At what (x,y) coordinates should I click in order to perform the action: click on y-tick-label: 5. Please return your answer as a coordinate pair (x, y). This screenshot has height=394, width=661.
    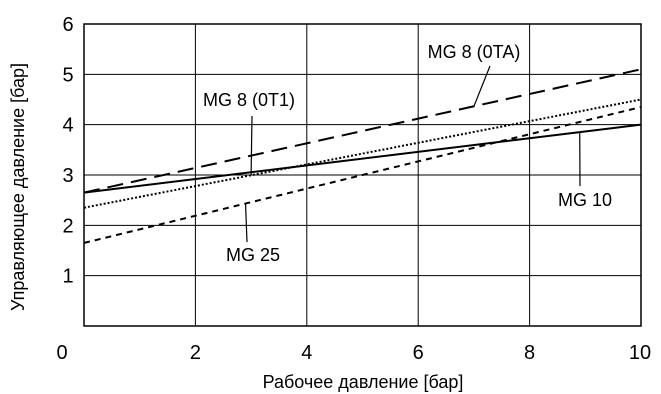
    Looking at the image, I should click on (67, 75).